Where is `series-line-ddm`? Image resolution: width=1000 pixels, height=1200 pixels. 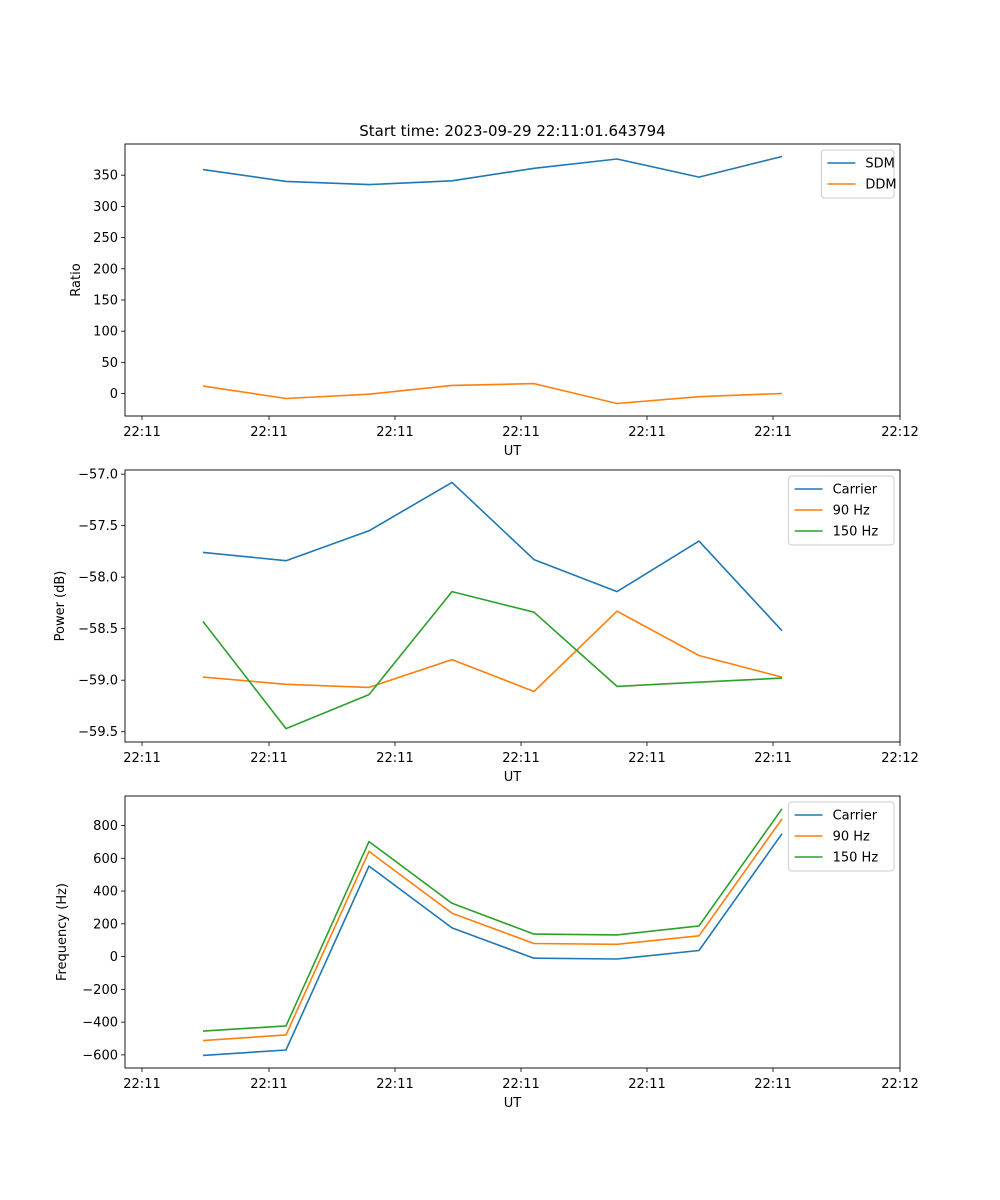
series-line-ddm is located at coordinates (492, 393).